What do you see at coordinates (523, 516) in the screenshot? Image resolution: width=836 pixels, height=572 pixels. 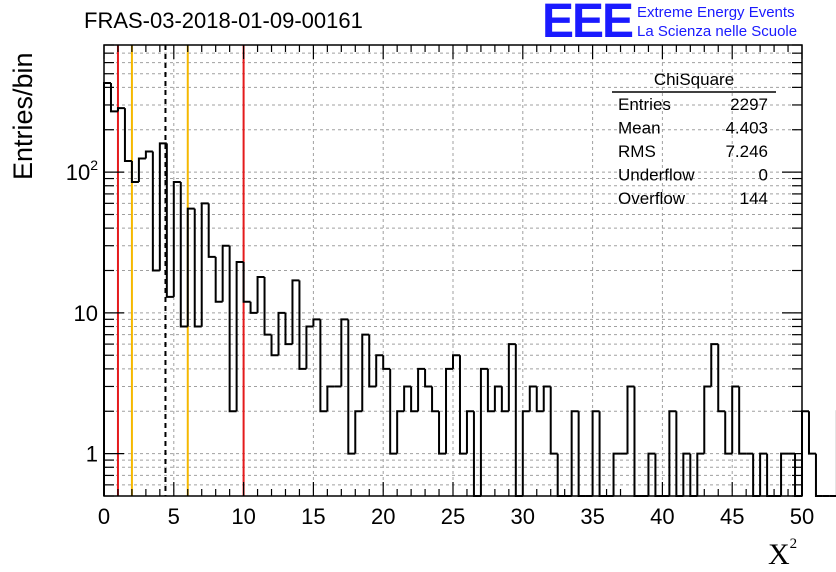 I see `x-tick-label: 30` at bounding box center [523, 516].